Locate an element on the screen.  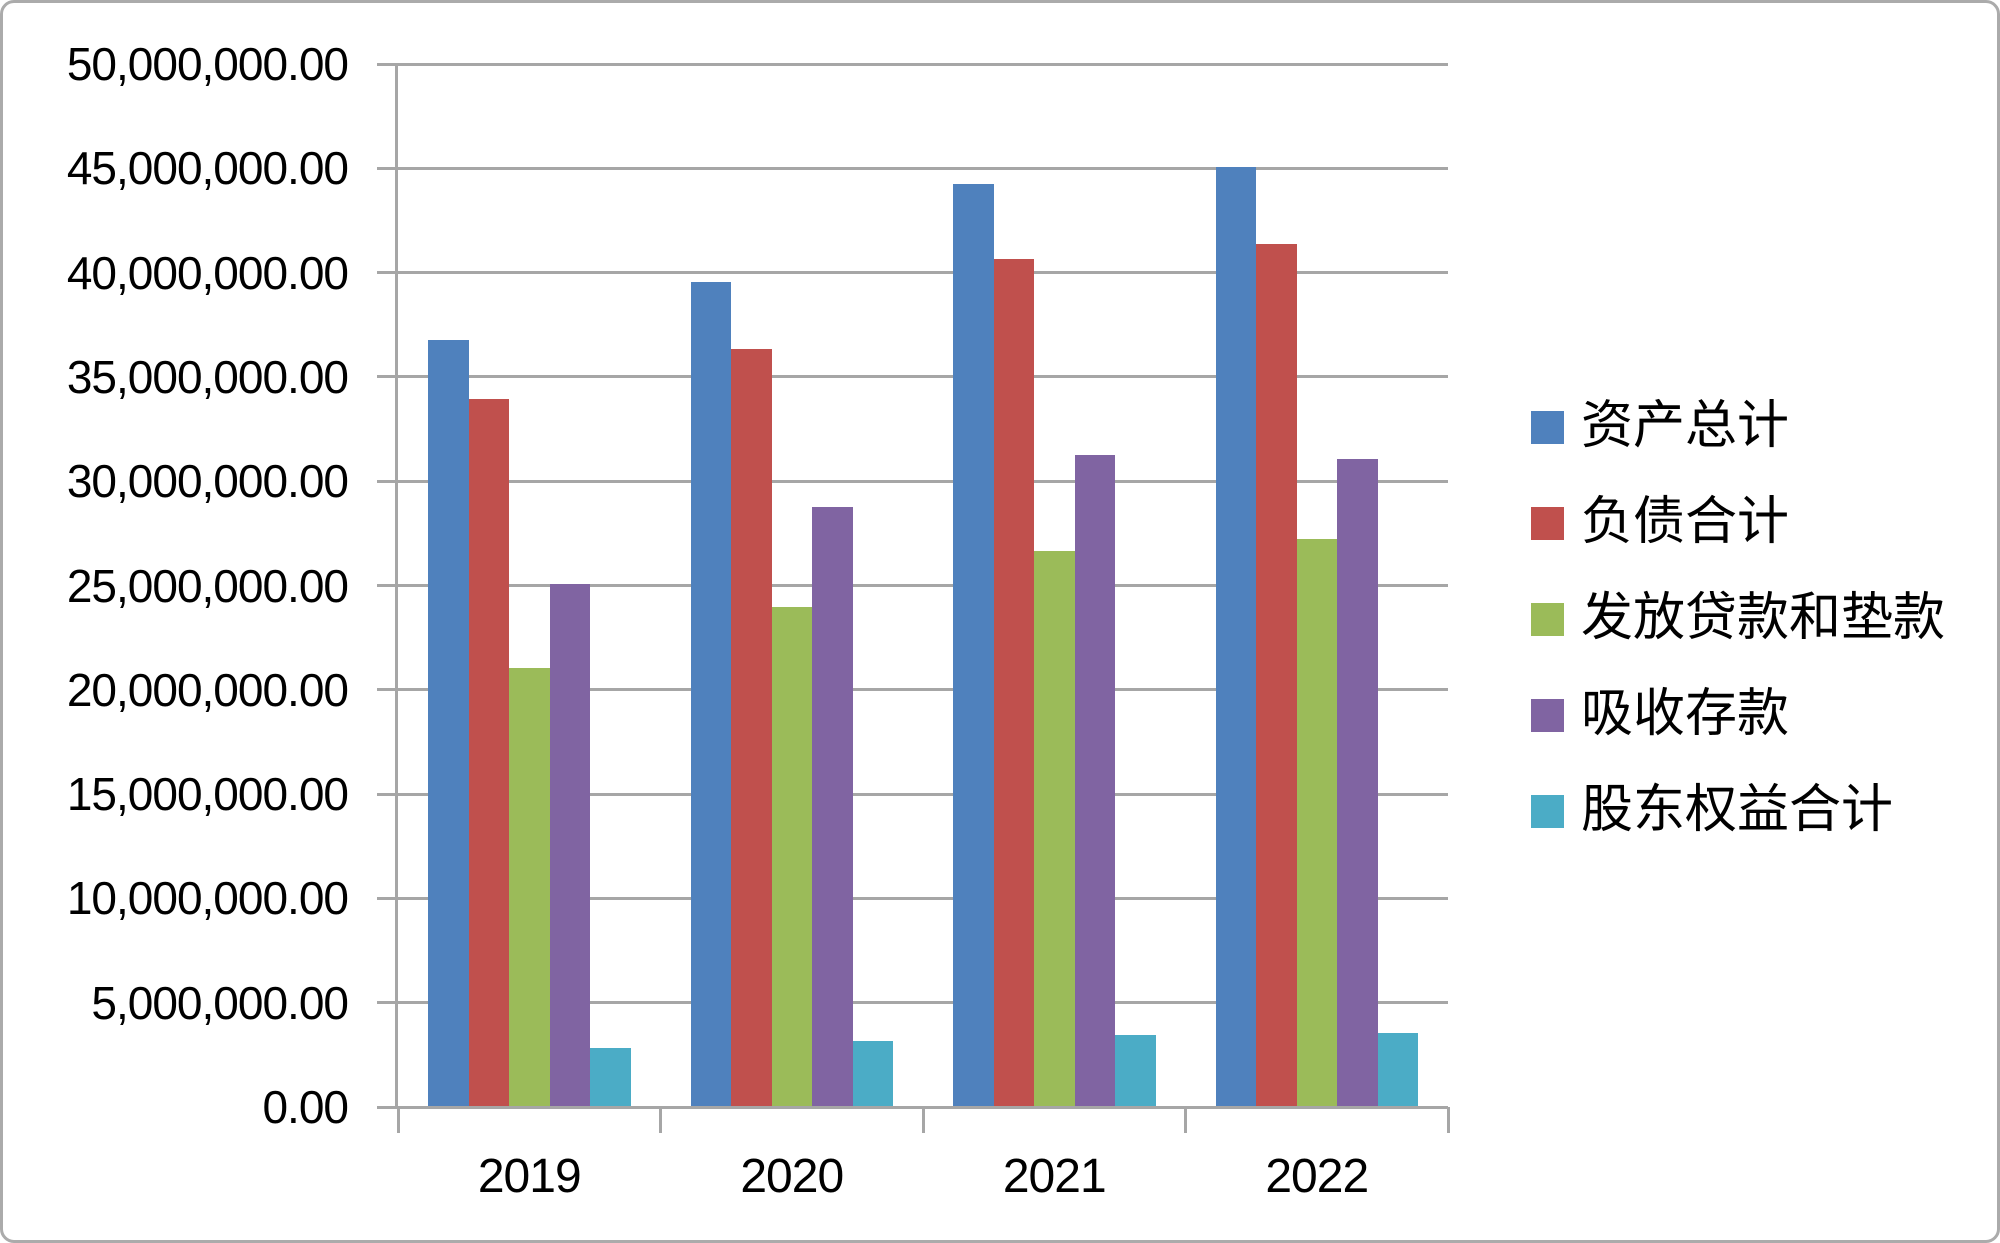
y-axis-tick-label: 40,000,000.00 is located at coordinates (207, 272).